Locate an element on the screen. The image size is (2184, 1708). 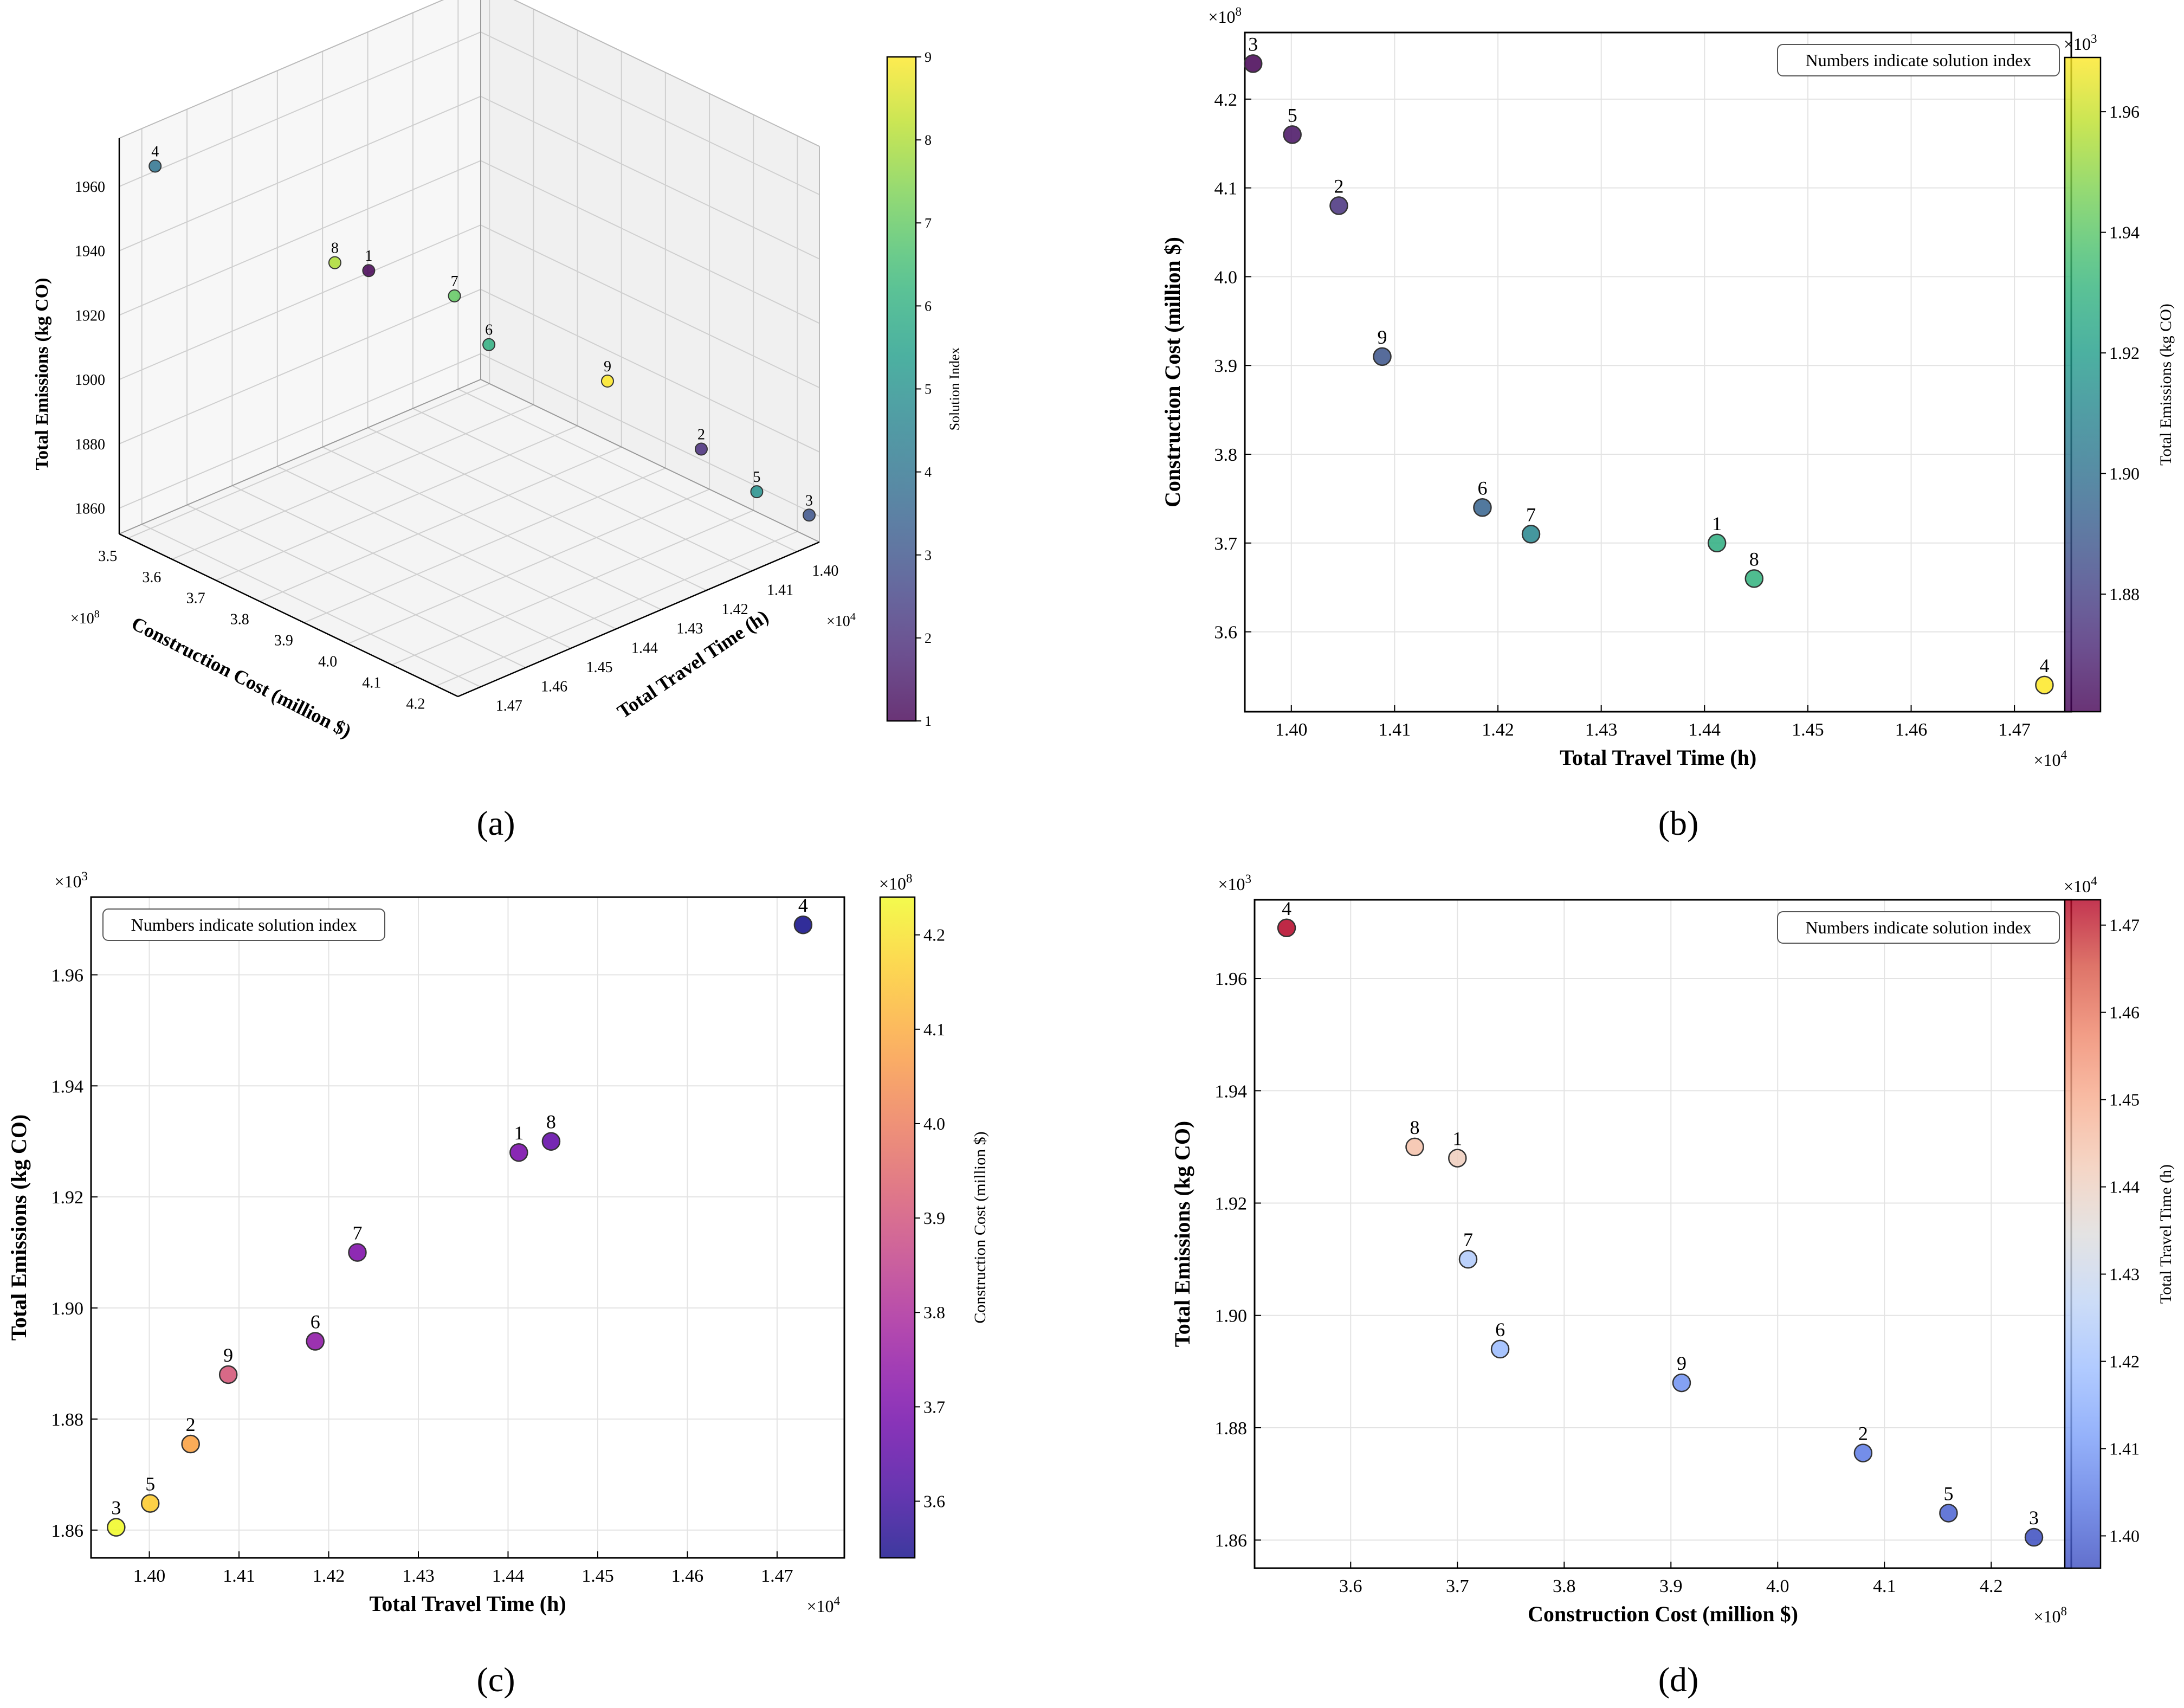
colorbar-label: Construction Cost (million $) is located at coordinates (980, 1227).